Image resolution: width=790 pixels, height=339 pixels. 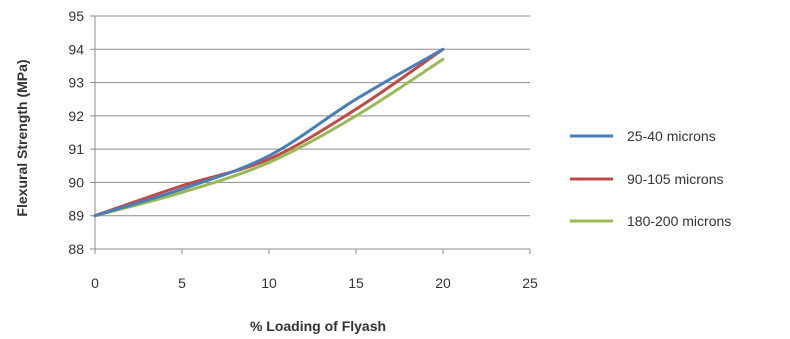 I want to click on y-tick-label: 88, so click(x=76, y=249).